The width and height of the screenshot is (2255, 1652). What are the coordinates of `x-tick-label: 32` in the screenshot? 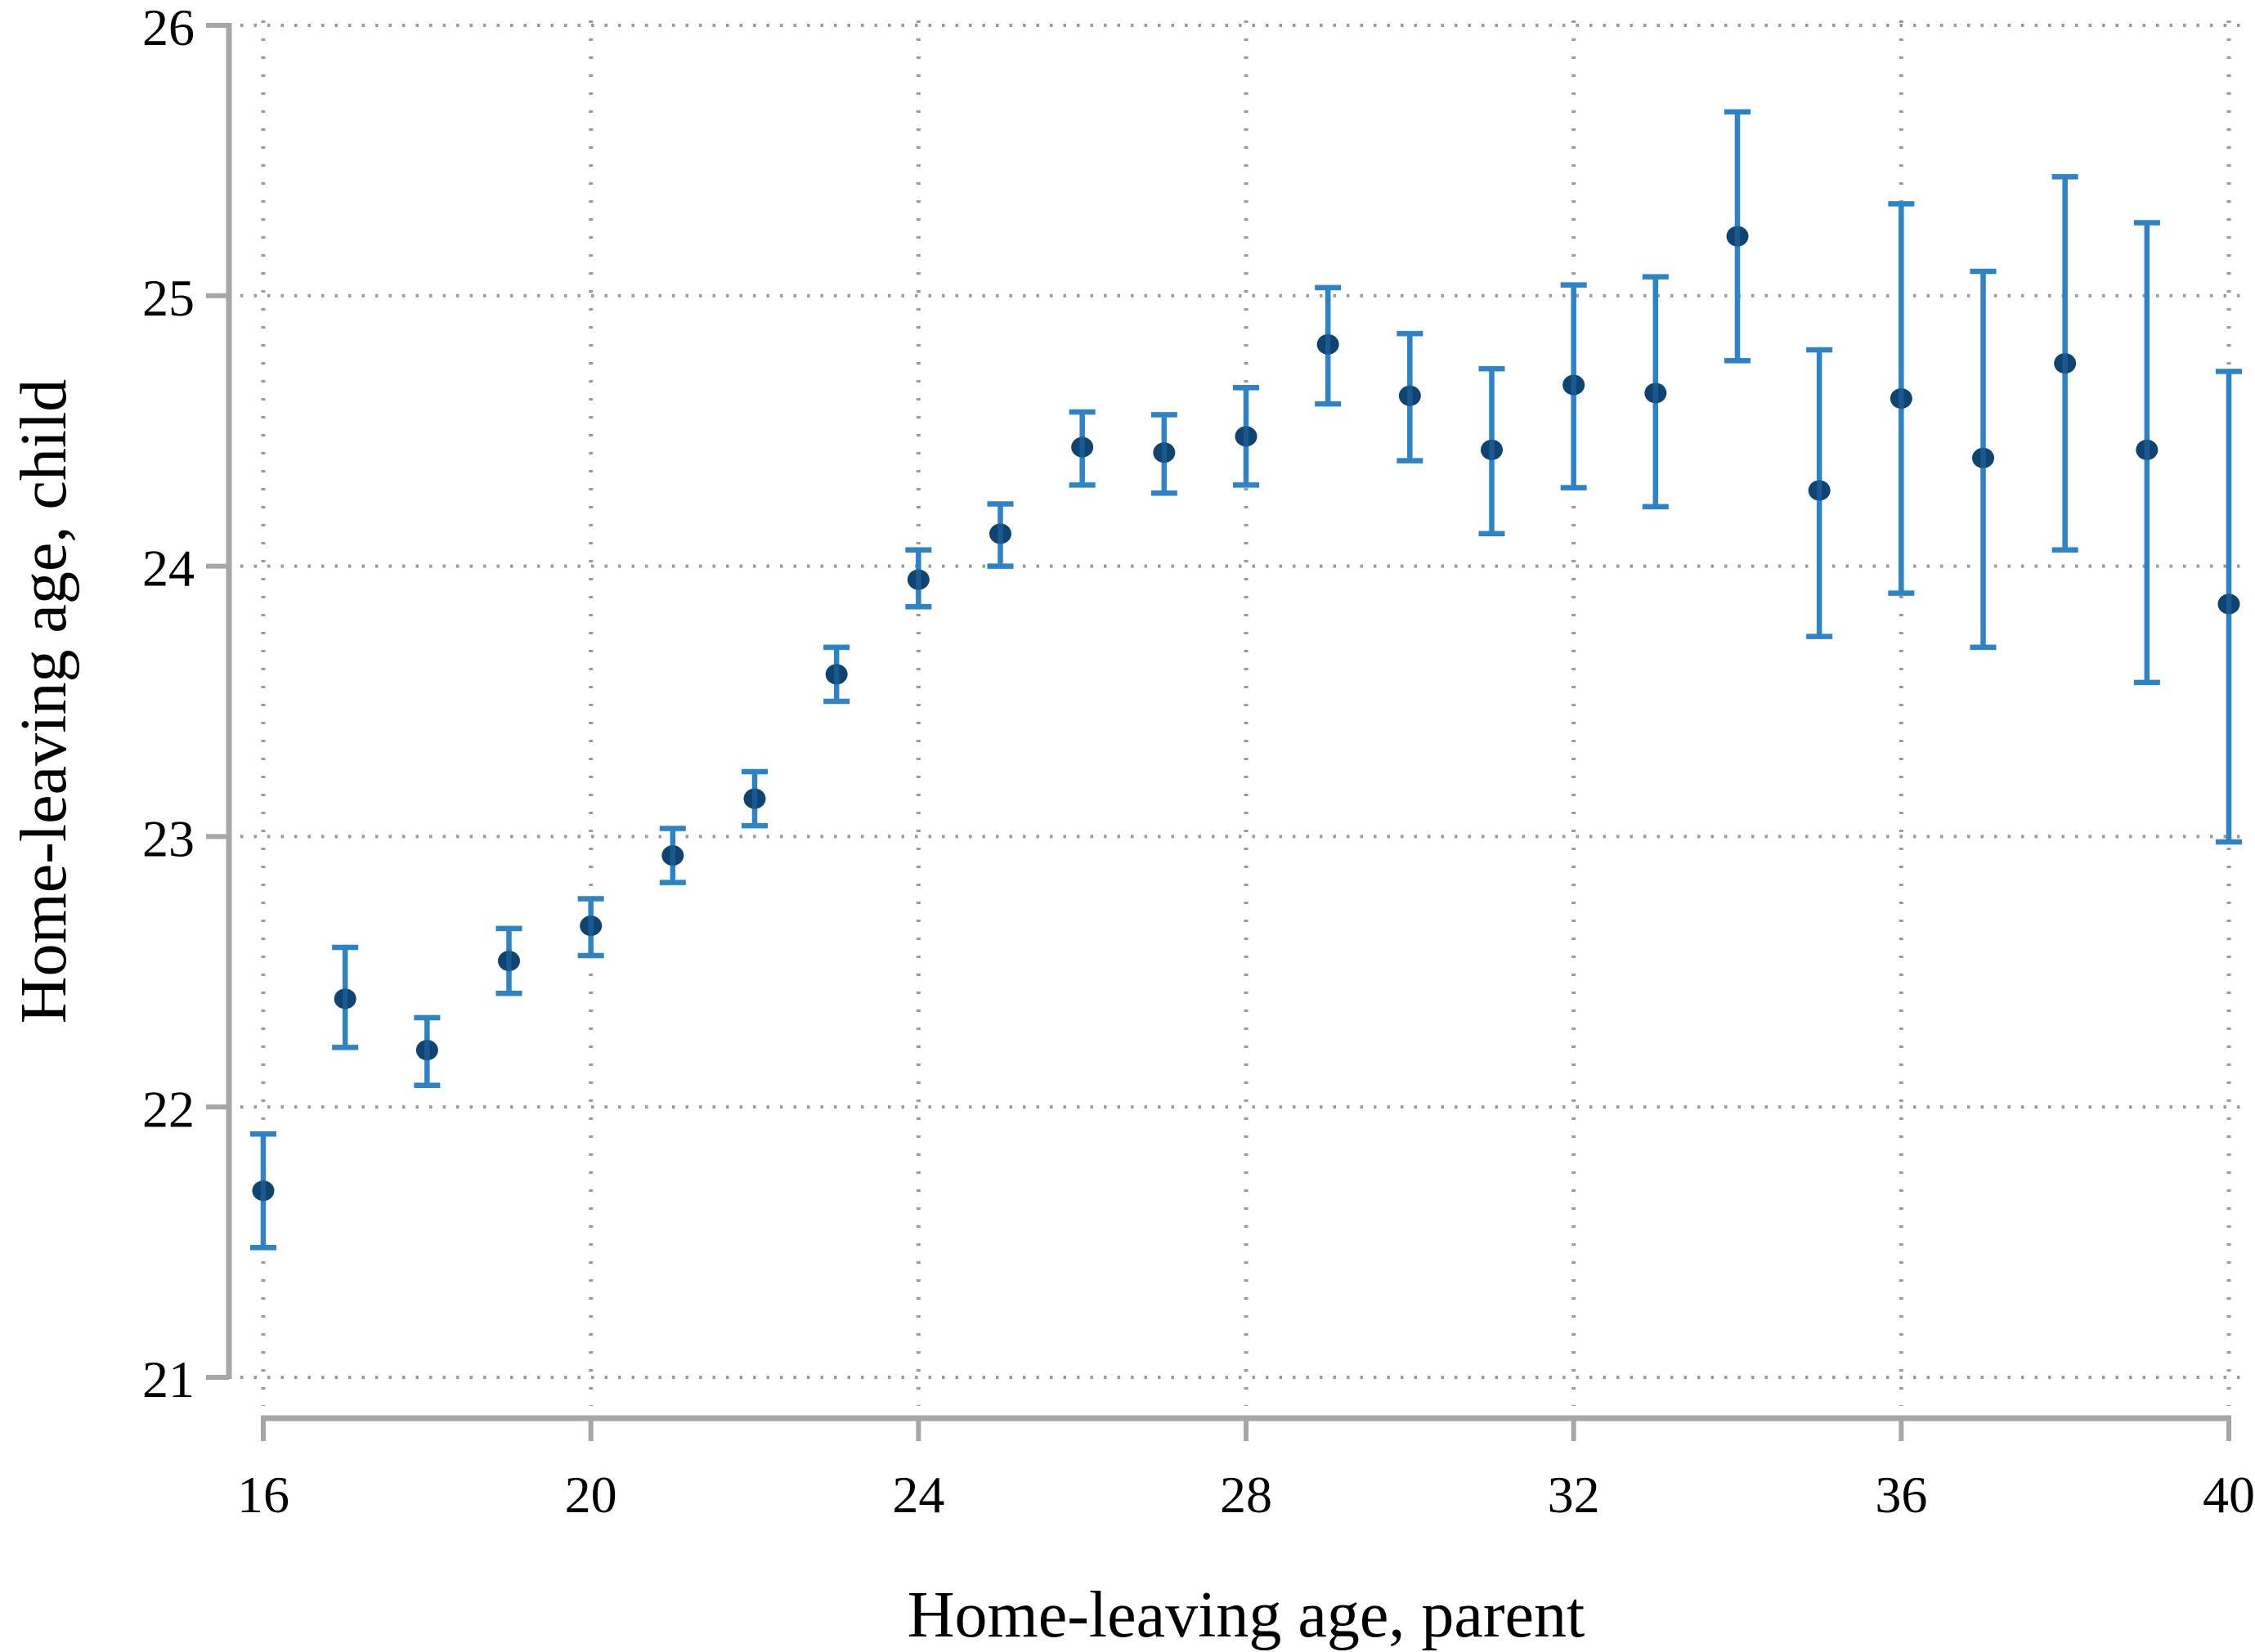 It's located at (1574, 1495).